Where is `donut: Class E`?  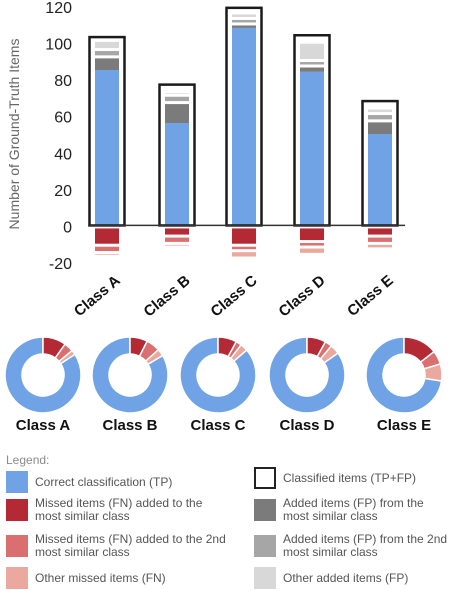 donut: Class E is located at coordinates (404, 385).